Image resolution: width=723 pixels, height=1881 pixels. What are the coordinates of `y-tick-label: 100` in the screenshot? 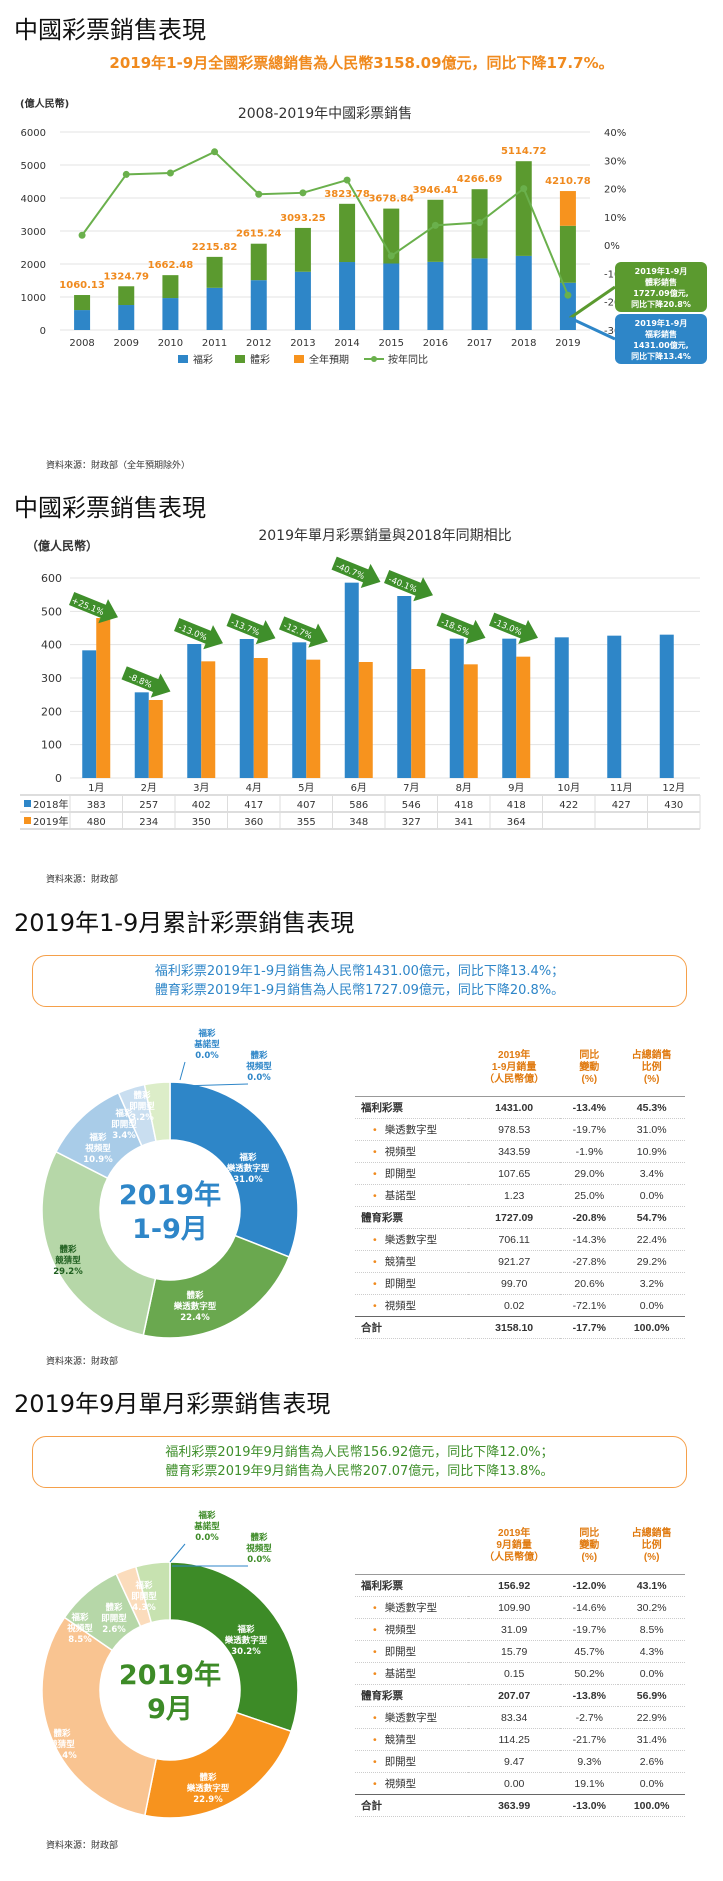 It's located at (51, 745).